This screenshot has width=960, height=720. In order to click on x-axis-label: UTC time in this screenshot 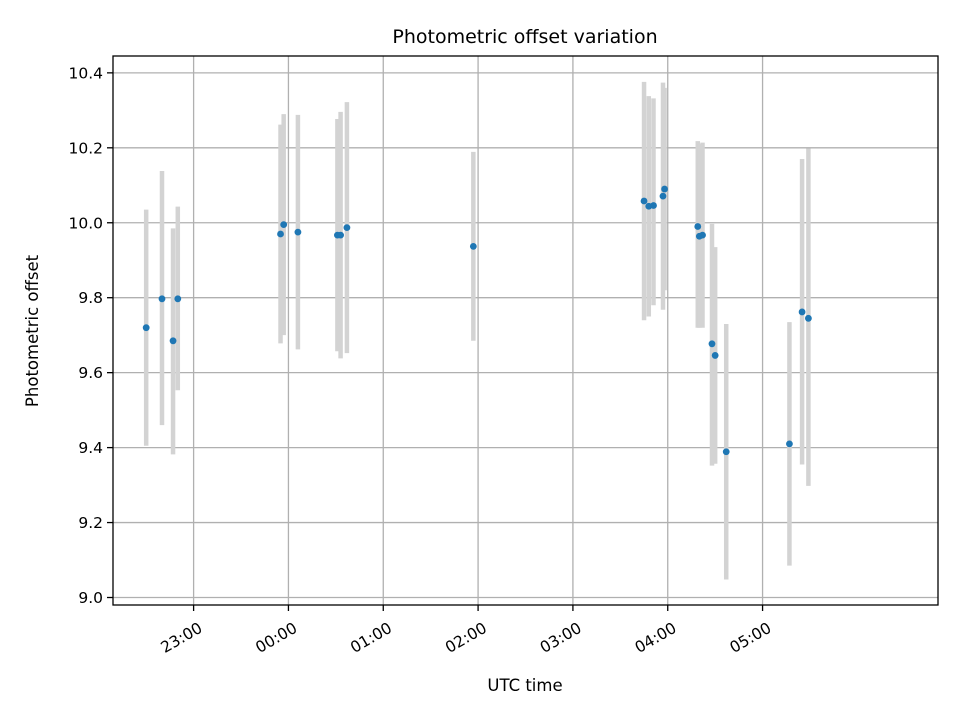, I will do `click(524, 685)`.